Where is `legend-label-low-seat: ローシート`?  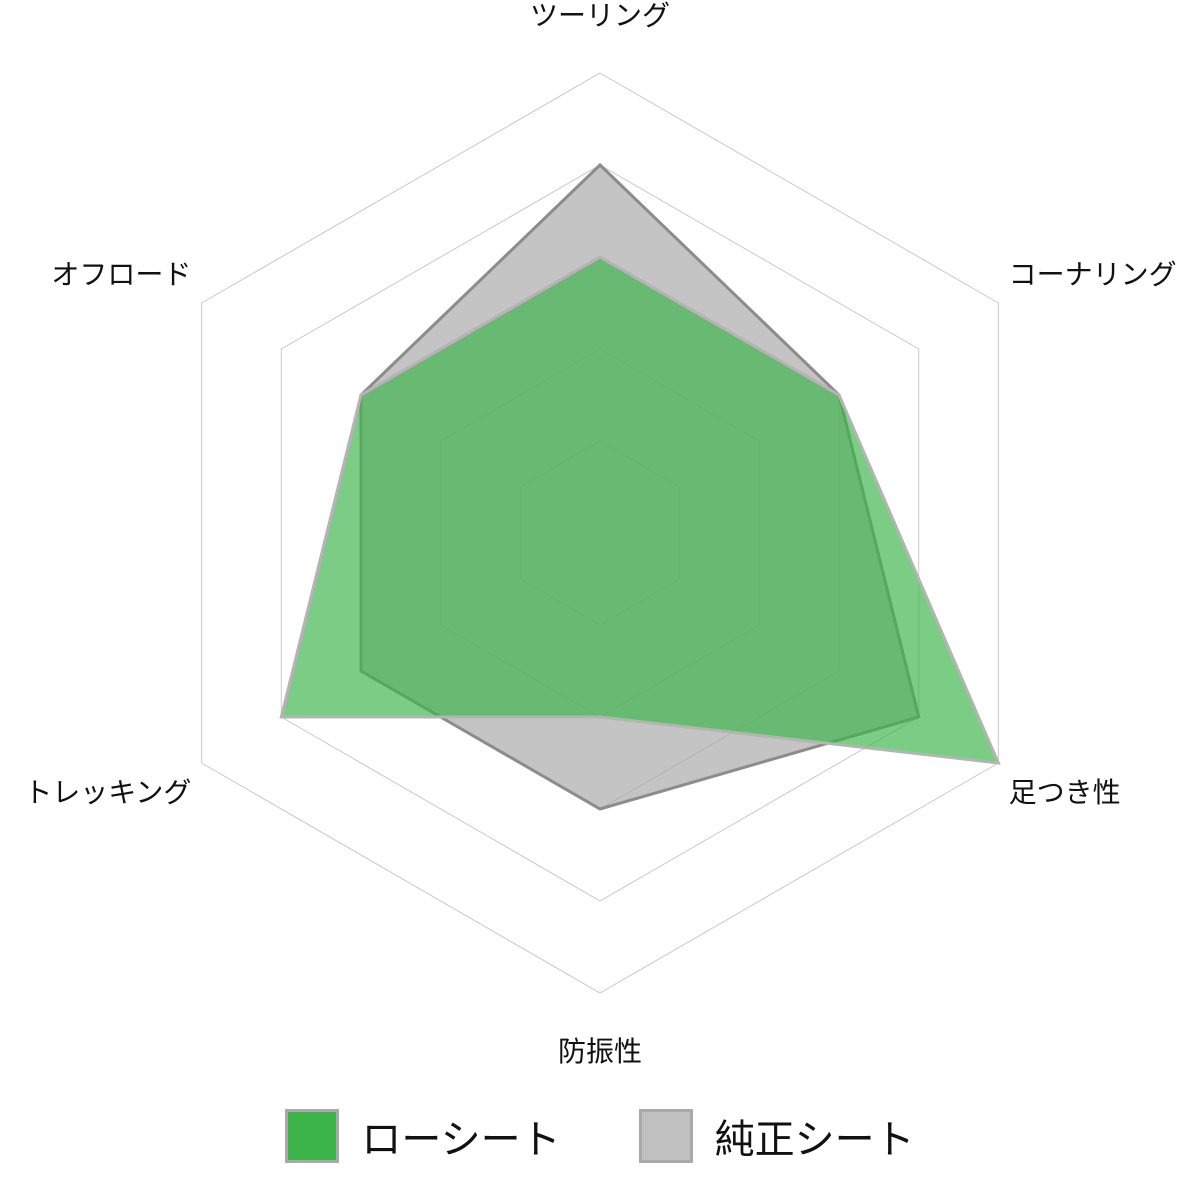 legend-label-low-seat: ローシート is located at coordinates (461, 1140).